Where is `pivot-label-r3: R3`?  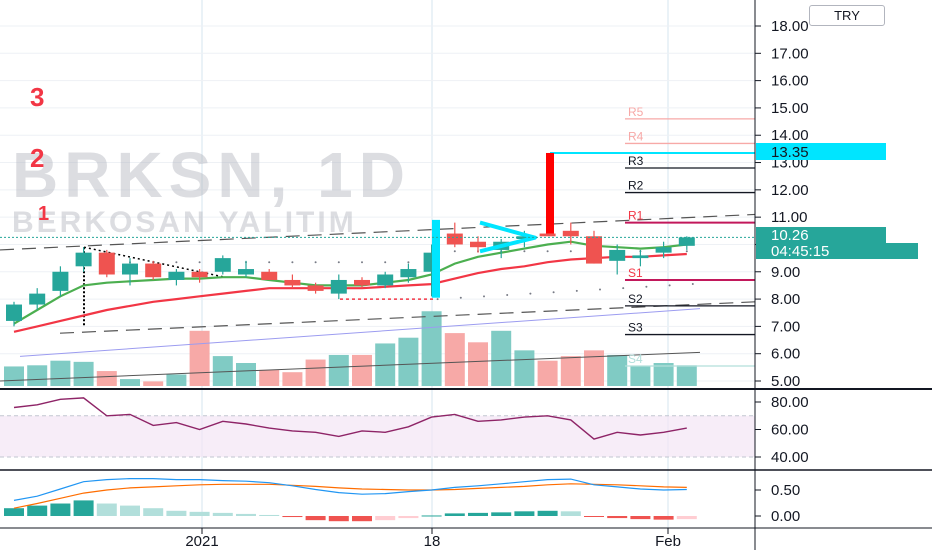
pivot-label-r3: R3 is located at coordinates (636, 161).